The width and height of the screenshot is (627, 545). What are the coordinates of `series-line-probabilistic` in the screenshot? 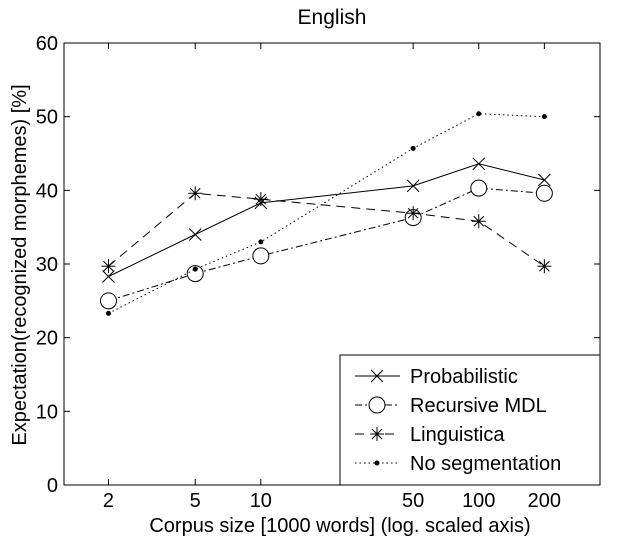 It's located at (326, 220).